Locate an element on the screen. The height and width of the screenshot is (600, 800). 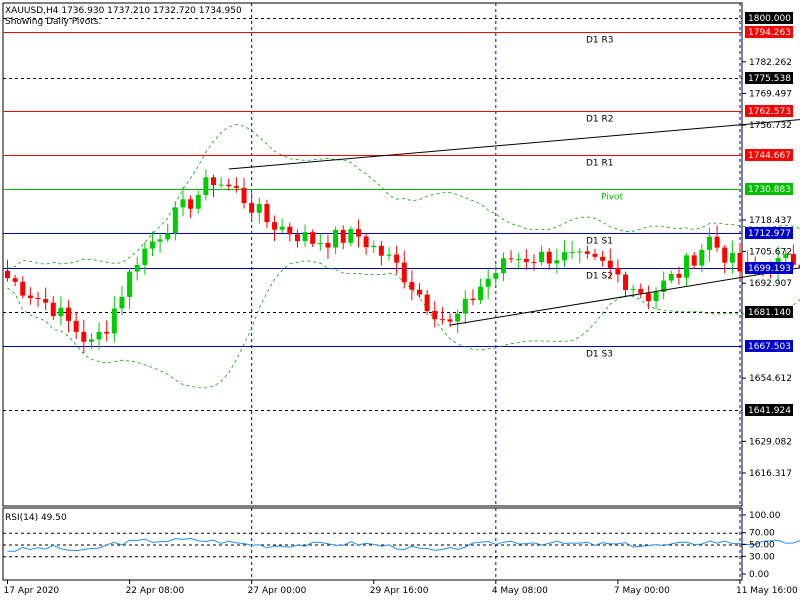
pivot-tag-0: 1794.263 is located at coordinates (769, 33).